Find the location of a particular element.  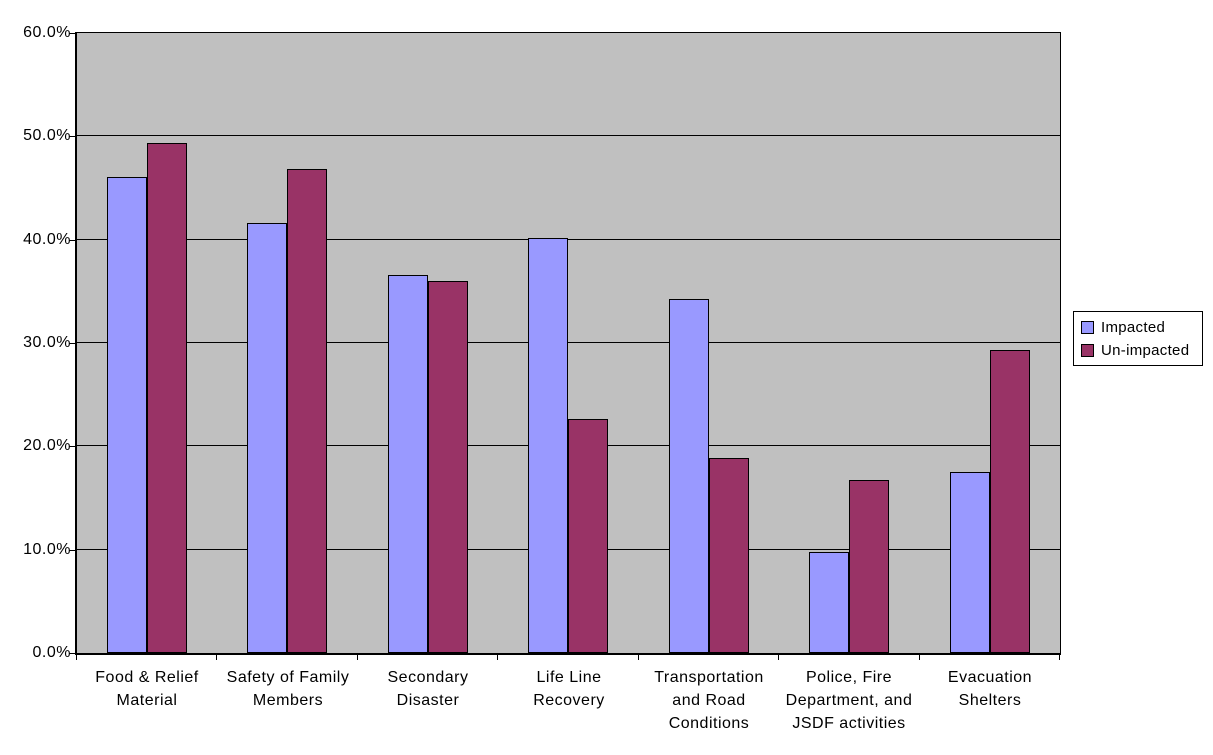

x-category-label-line: and Road is located at coordinates (709, 700).